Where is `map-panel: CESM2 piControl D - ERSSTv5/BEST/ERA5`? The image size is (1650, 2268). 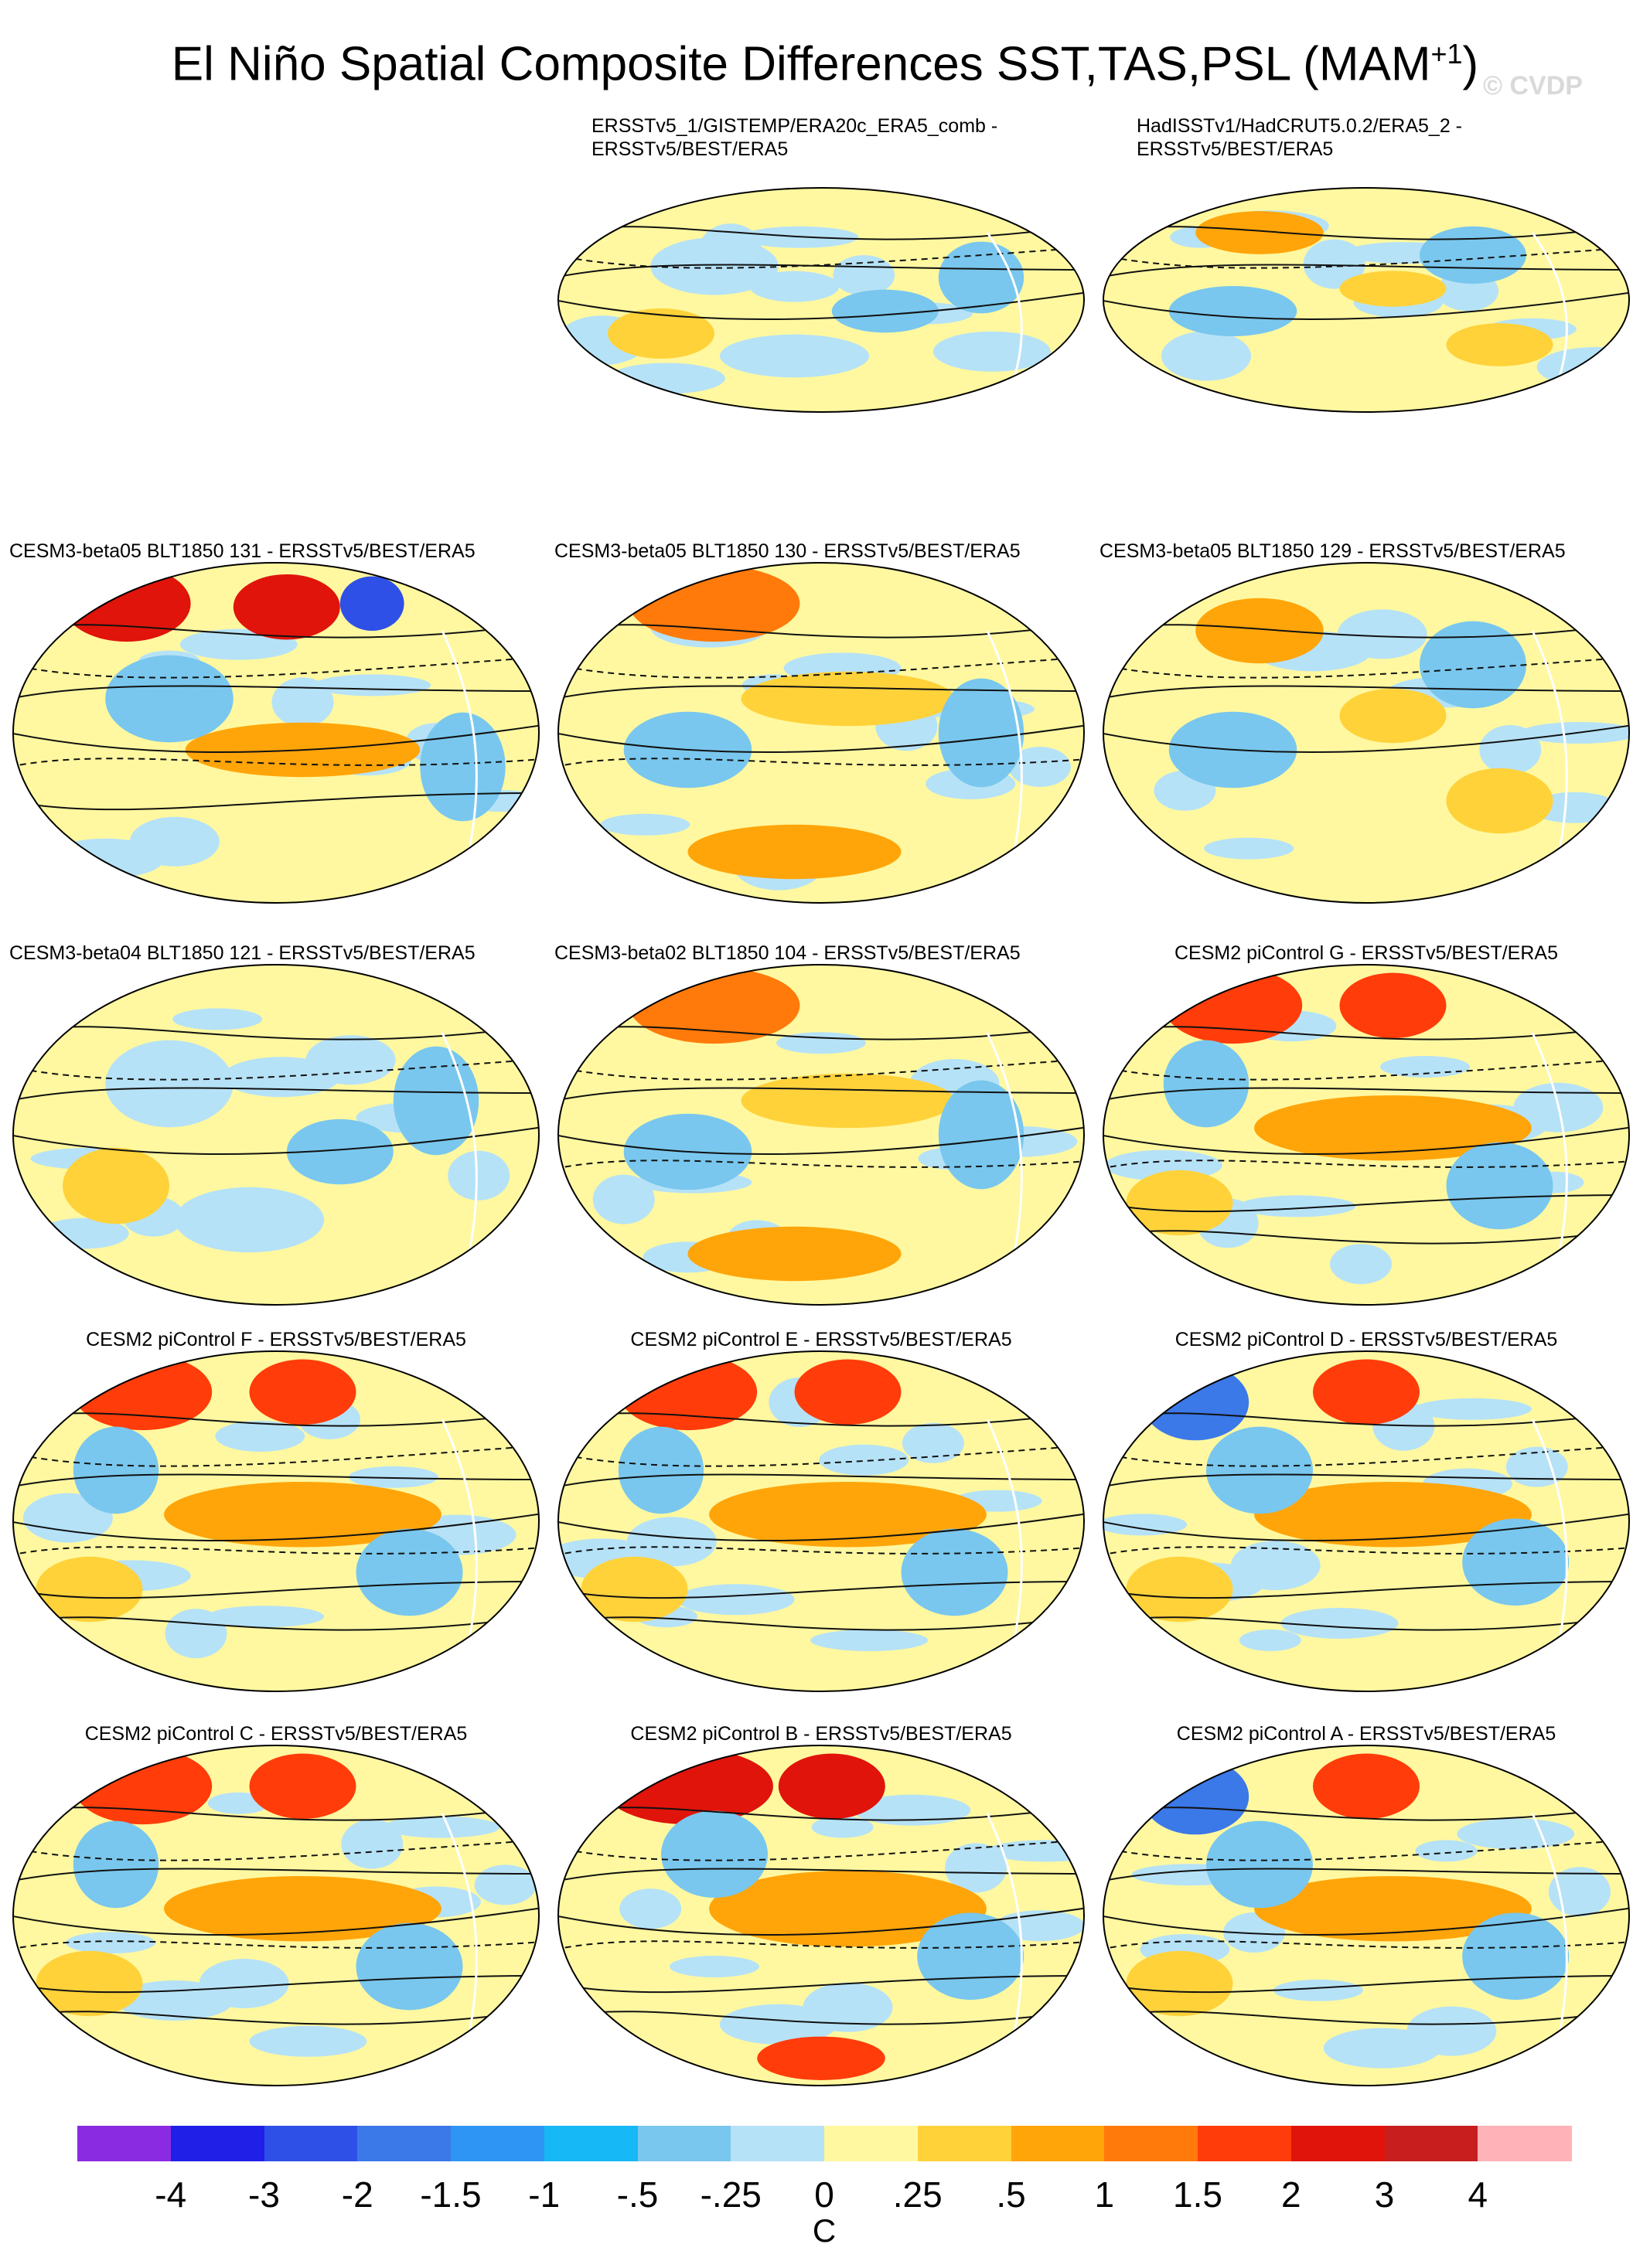
map-panel: CESM2 piControl D - ERSSTv5/BEST/ERA5 is located at coordinates (1366, 1513).